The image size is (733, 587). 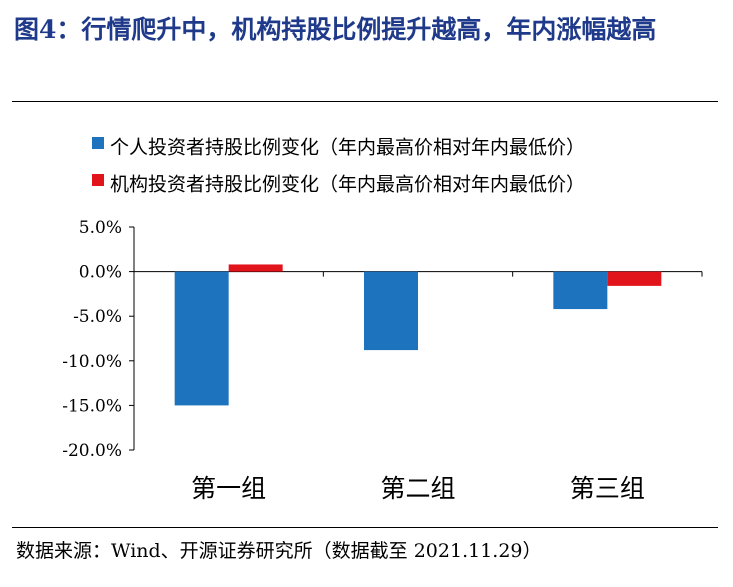 I want to click on y-tick-label: 5.0%, so click(x=100, y=228).